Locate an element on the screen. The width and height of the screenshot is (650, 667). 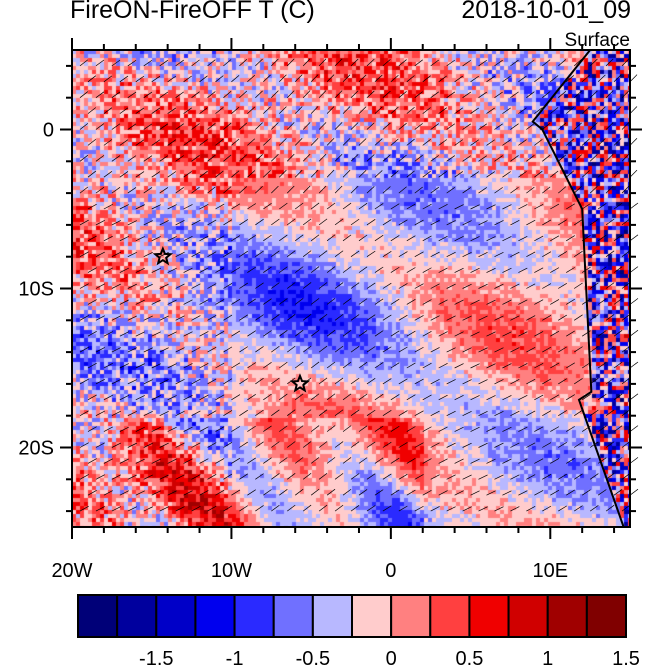
colorbar-swatch is located at coordinates (528, 616).